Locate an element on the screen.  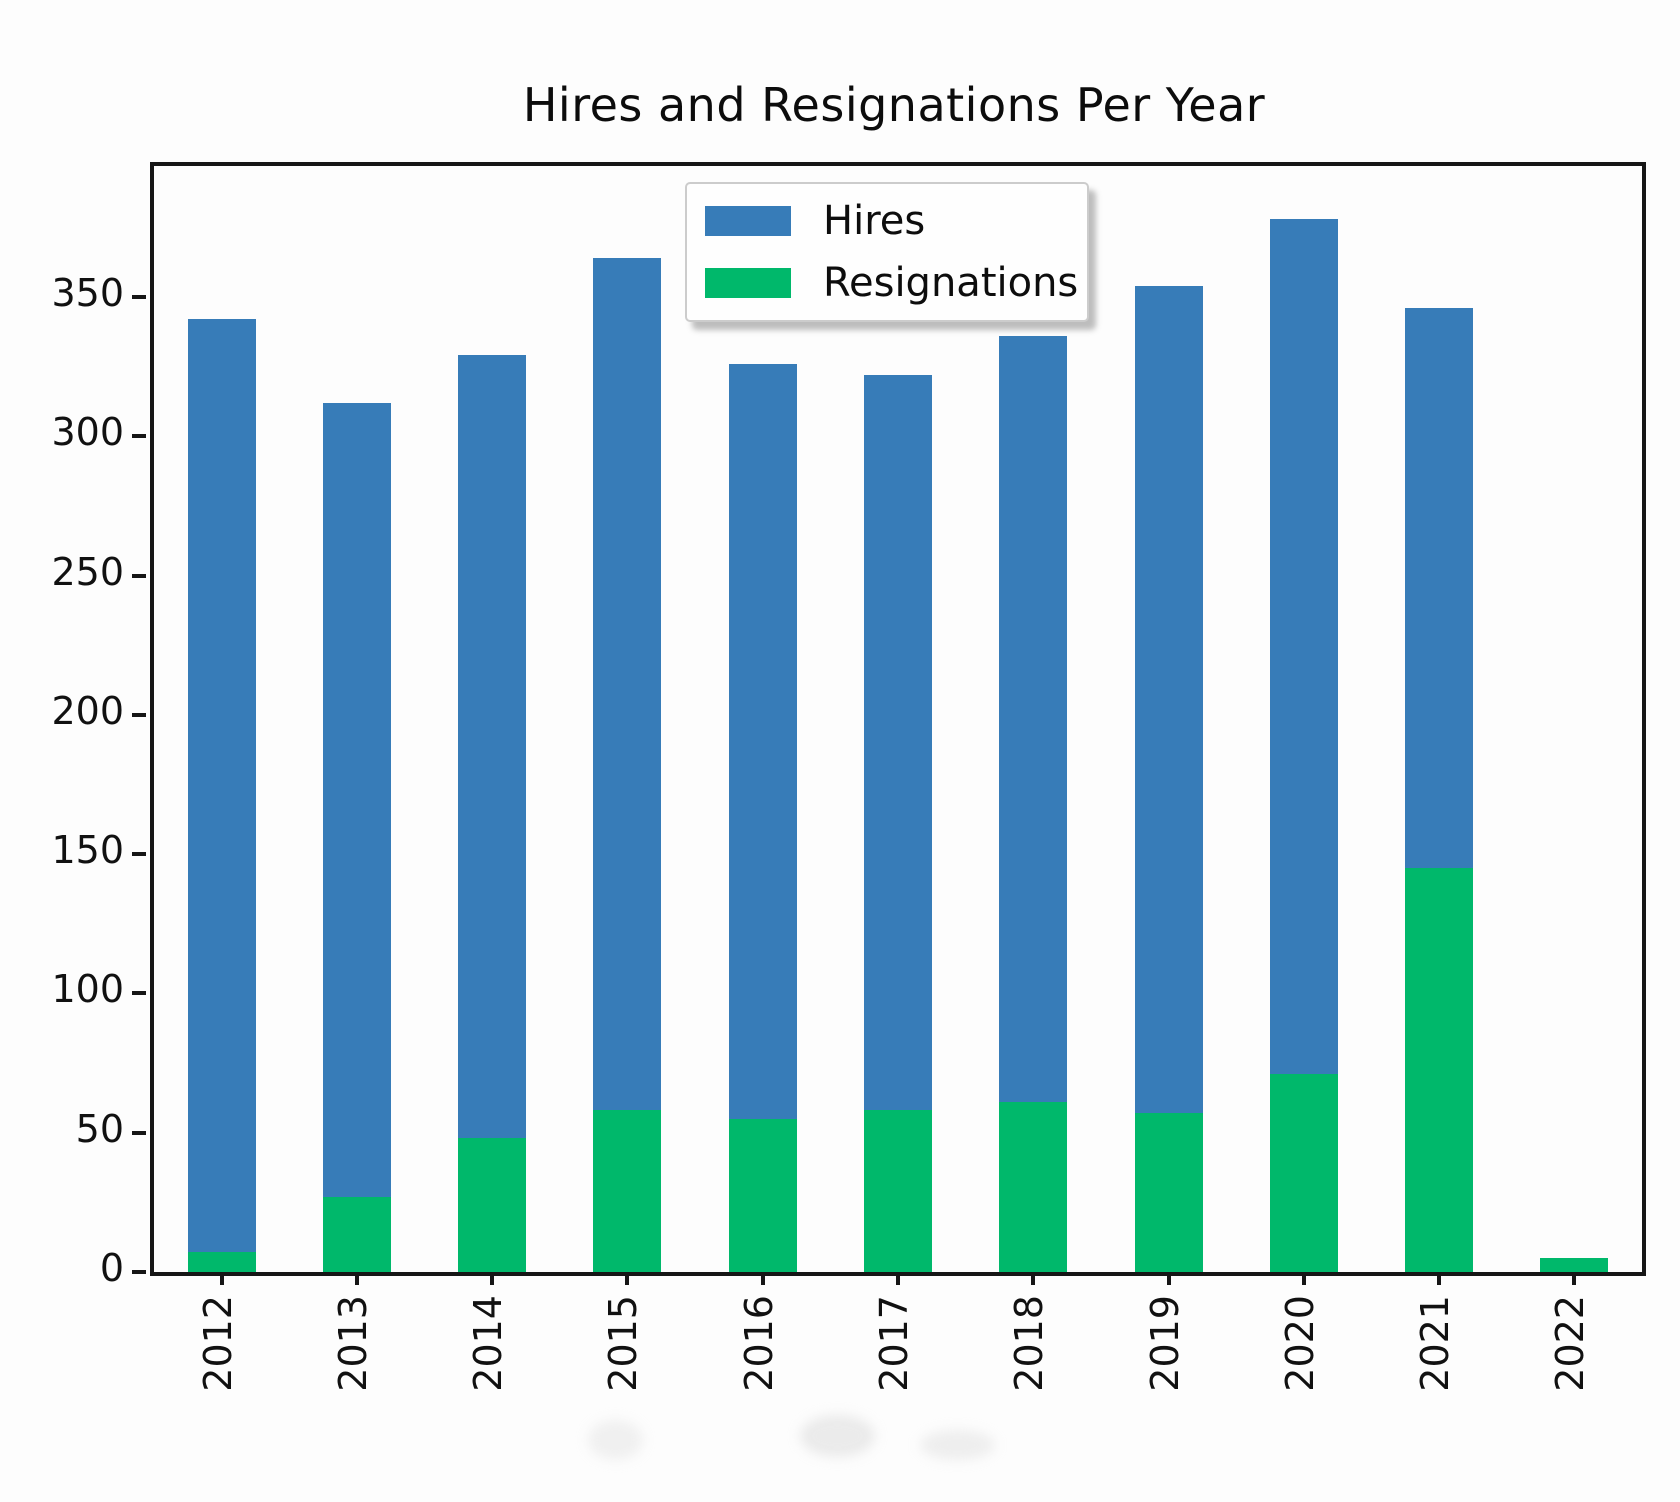
y-axis-tick-label: 350 is located at coordinates (87, 293).